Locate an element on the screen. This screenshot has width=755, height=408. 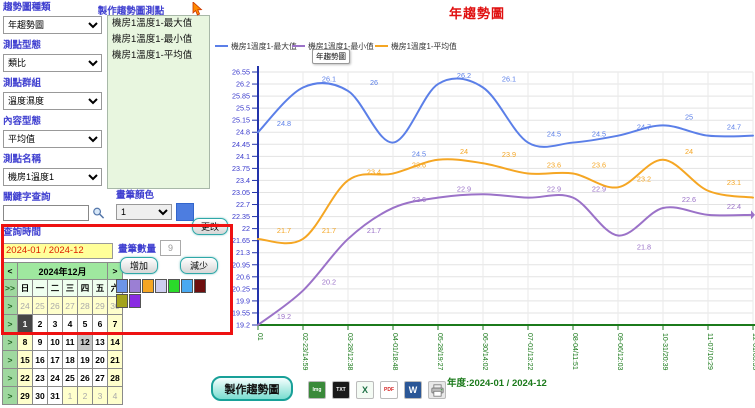
print-export-icon is located at coordinates (437, 390).